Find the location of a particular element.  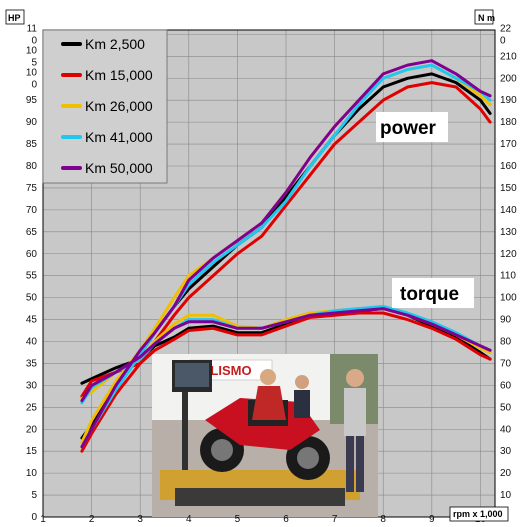

photo-mechanic-head is located at coordinates (302, 382).